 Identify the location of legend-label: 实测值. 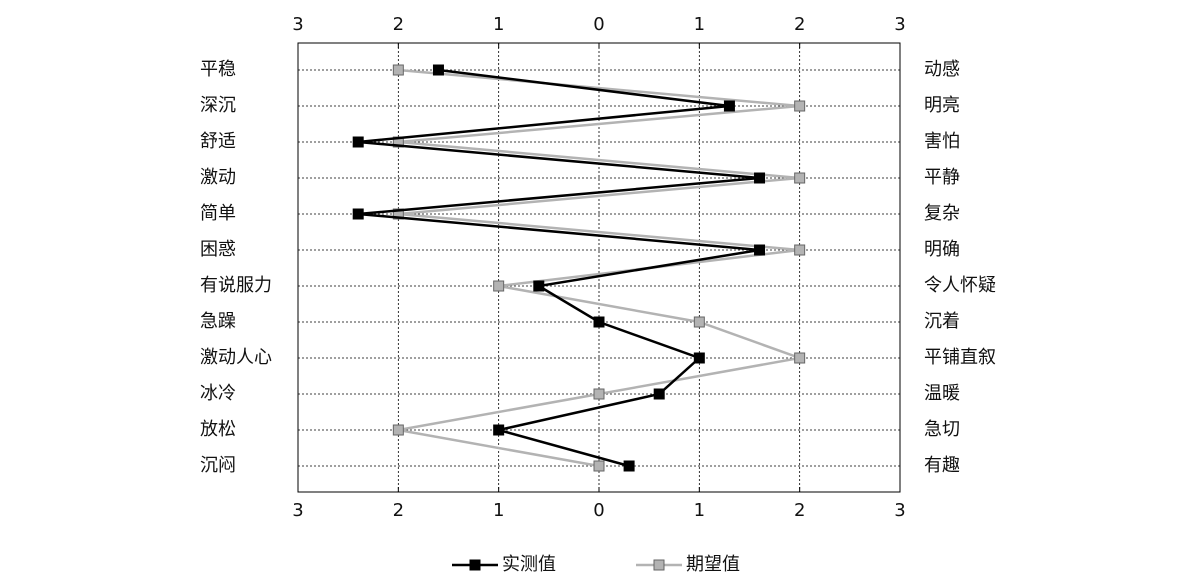
(529, 564).